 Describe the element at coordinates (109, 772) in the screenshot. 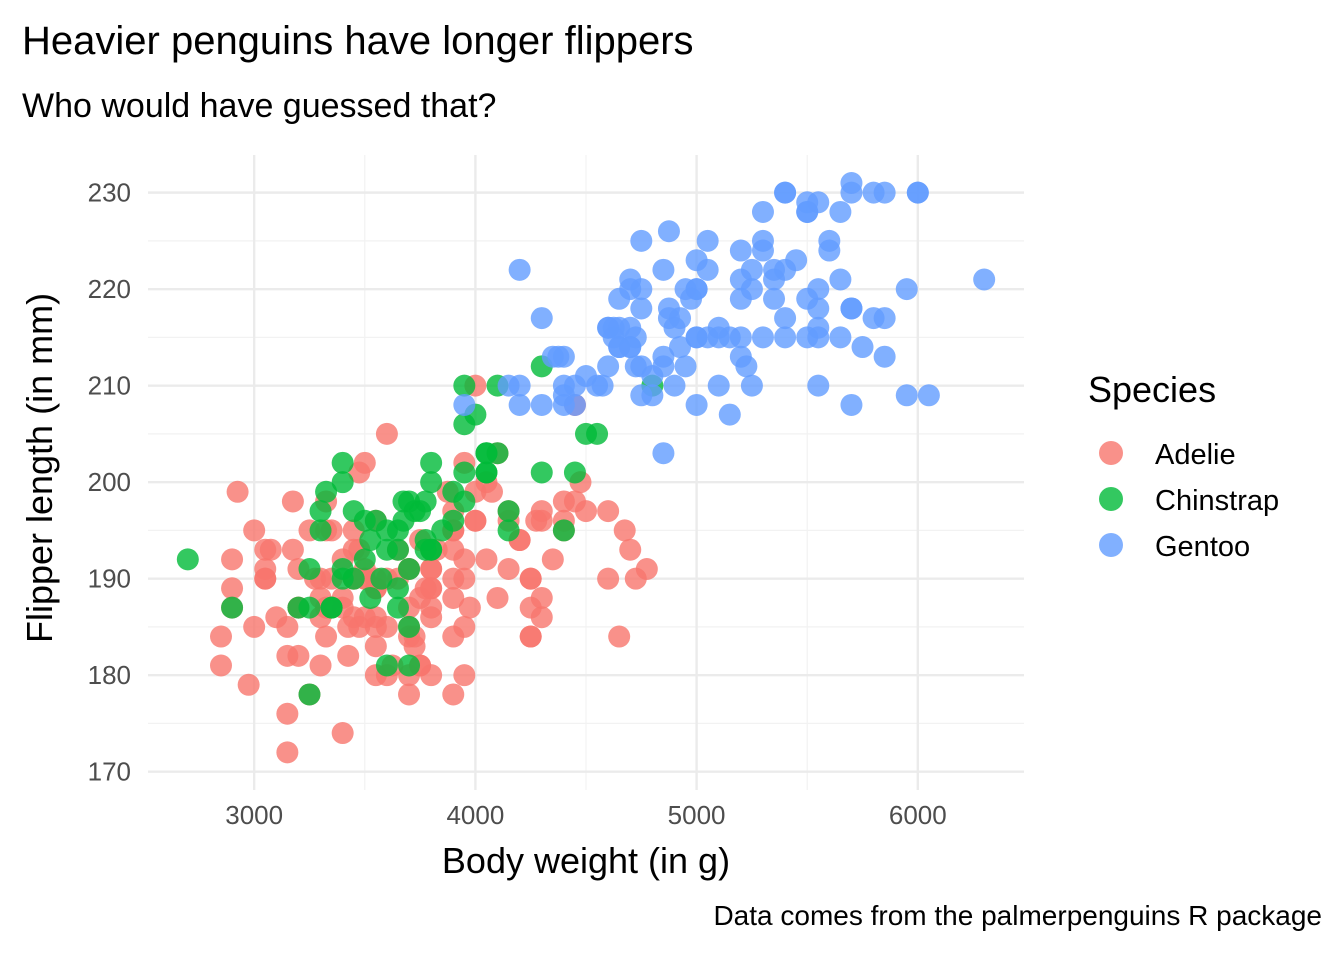

I see `y-tick-label: 170` at that location.